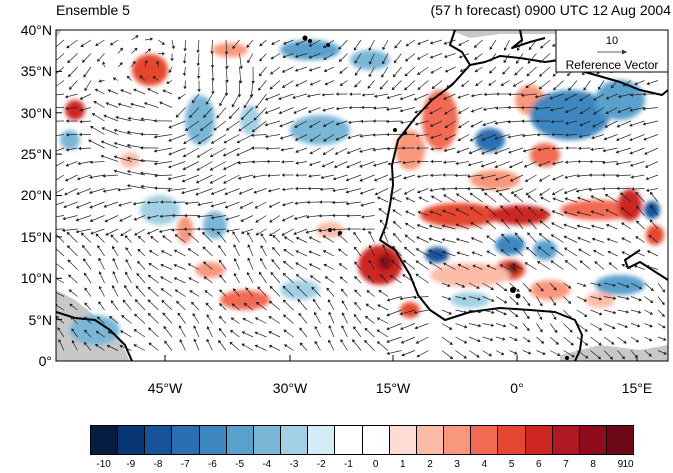  What do you see at coordinates (45, 361) in the screenshot?
I see `lat-label-0: 0°` at bounding box center [45, 361].